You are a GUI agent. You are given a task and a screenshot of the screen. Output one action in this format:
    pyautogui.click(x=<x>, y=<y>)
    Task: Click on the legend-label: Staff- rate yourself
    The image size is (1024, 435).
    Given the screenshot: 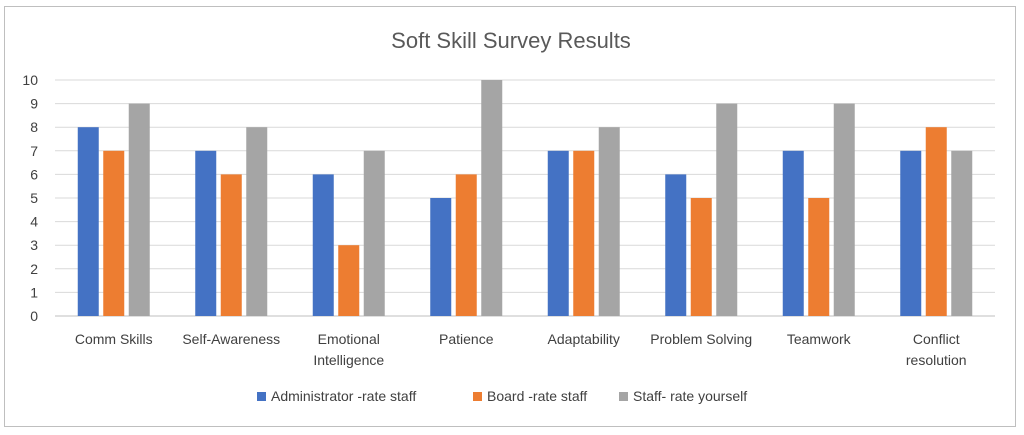 What is the action you would take?
    pyautogui.click(x=690, y=396)
    